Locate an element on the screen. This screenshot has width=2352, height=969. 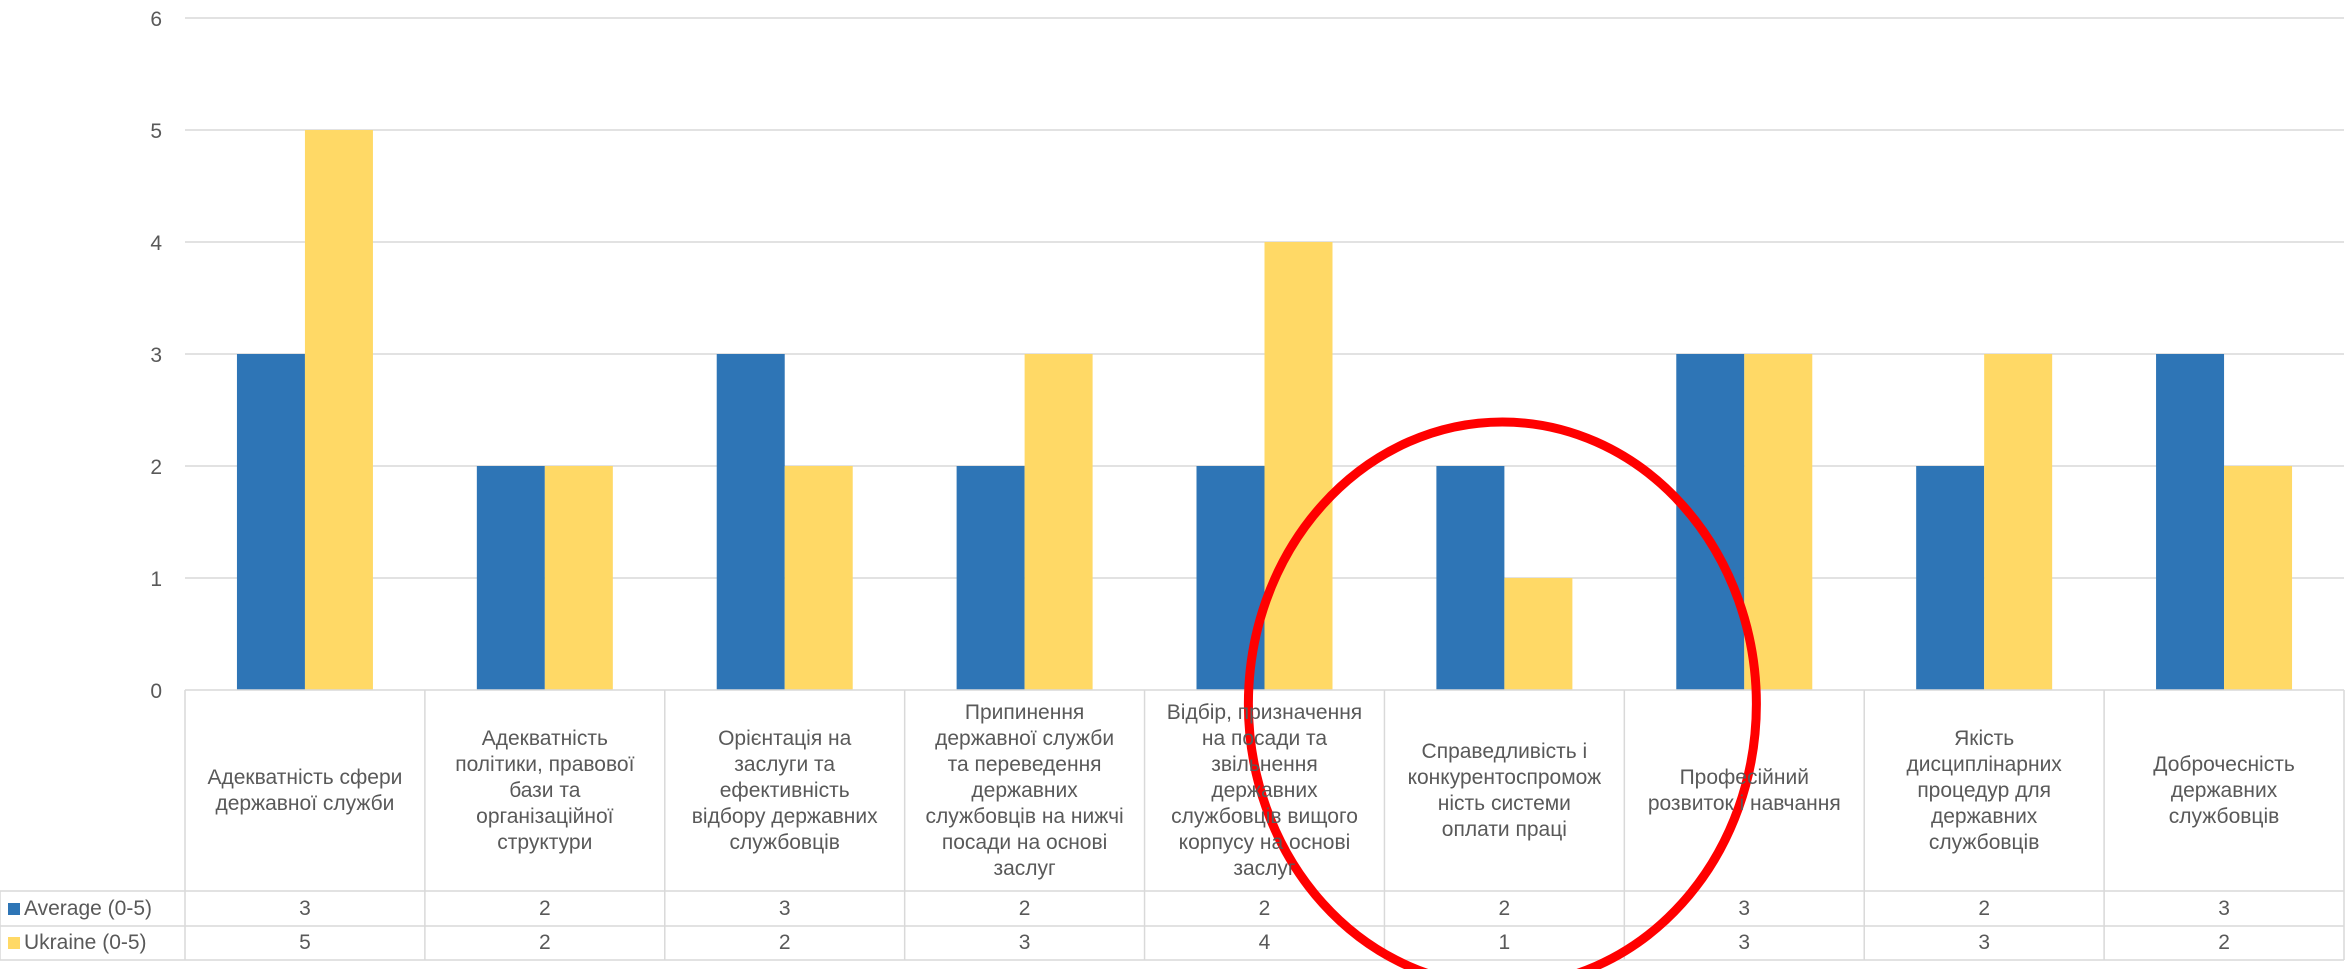
legend-row-average: Average (0-5) is located at coordinates (92, 908).